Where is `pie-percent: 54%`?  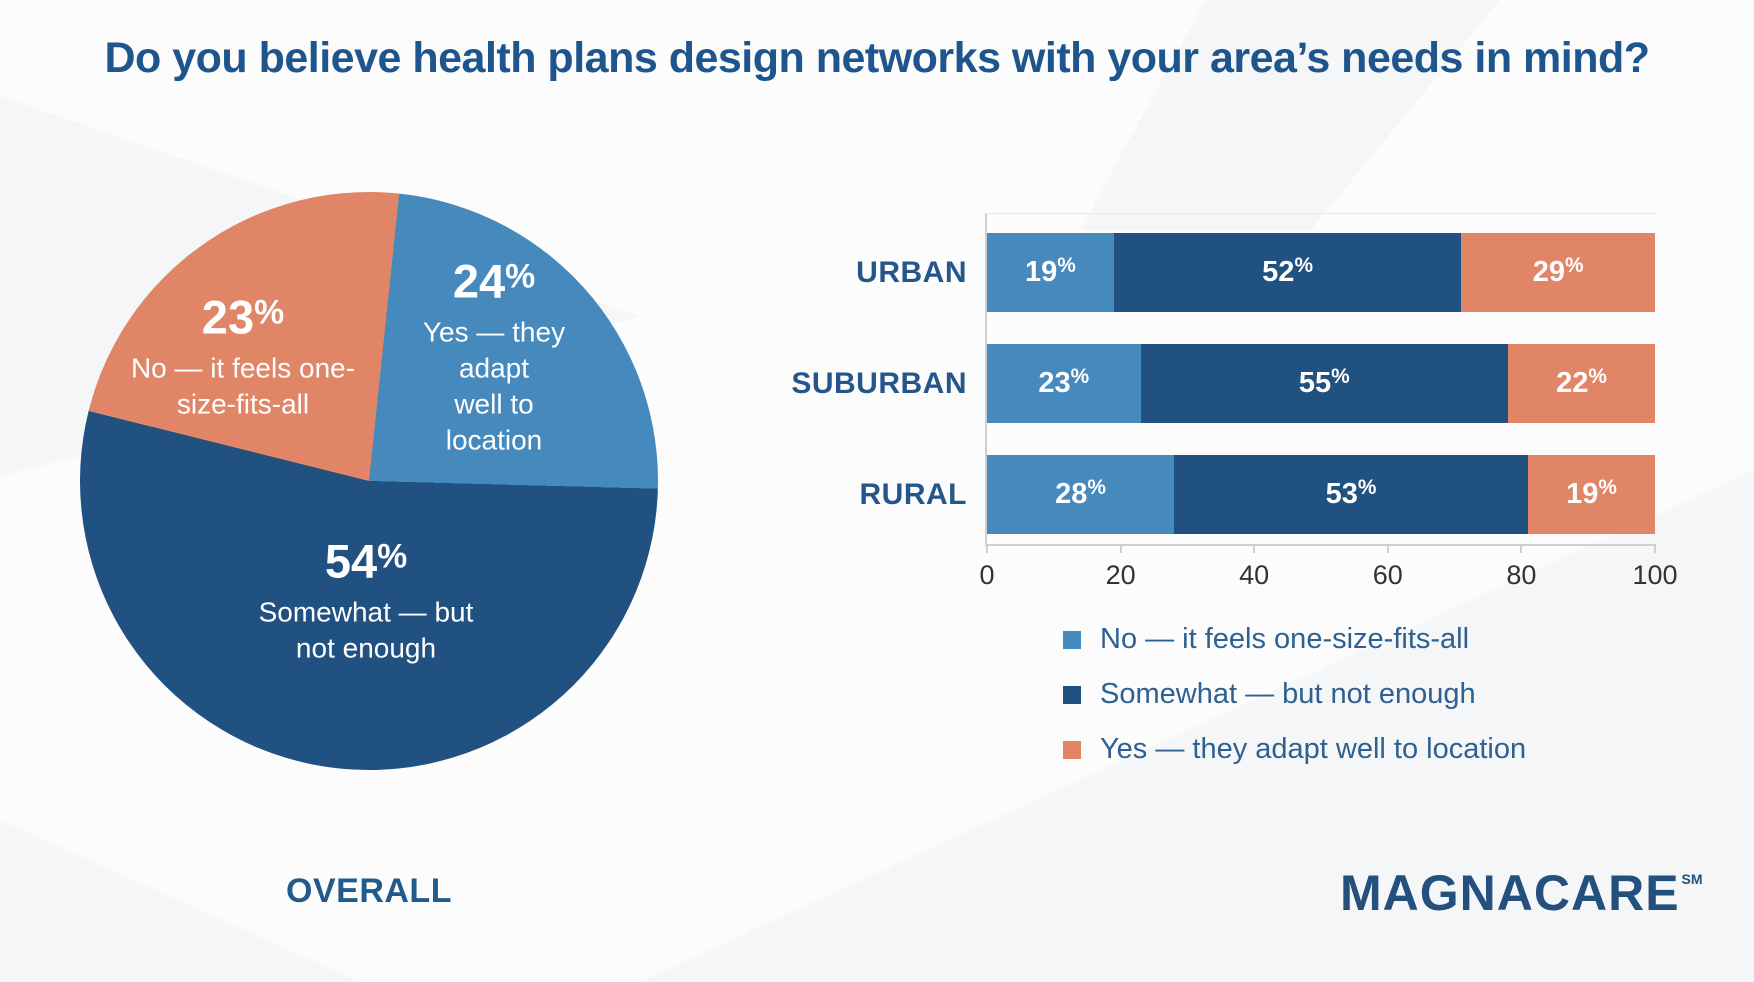 pie-percent: 54% is located at coordinates (366, 561).